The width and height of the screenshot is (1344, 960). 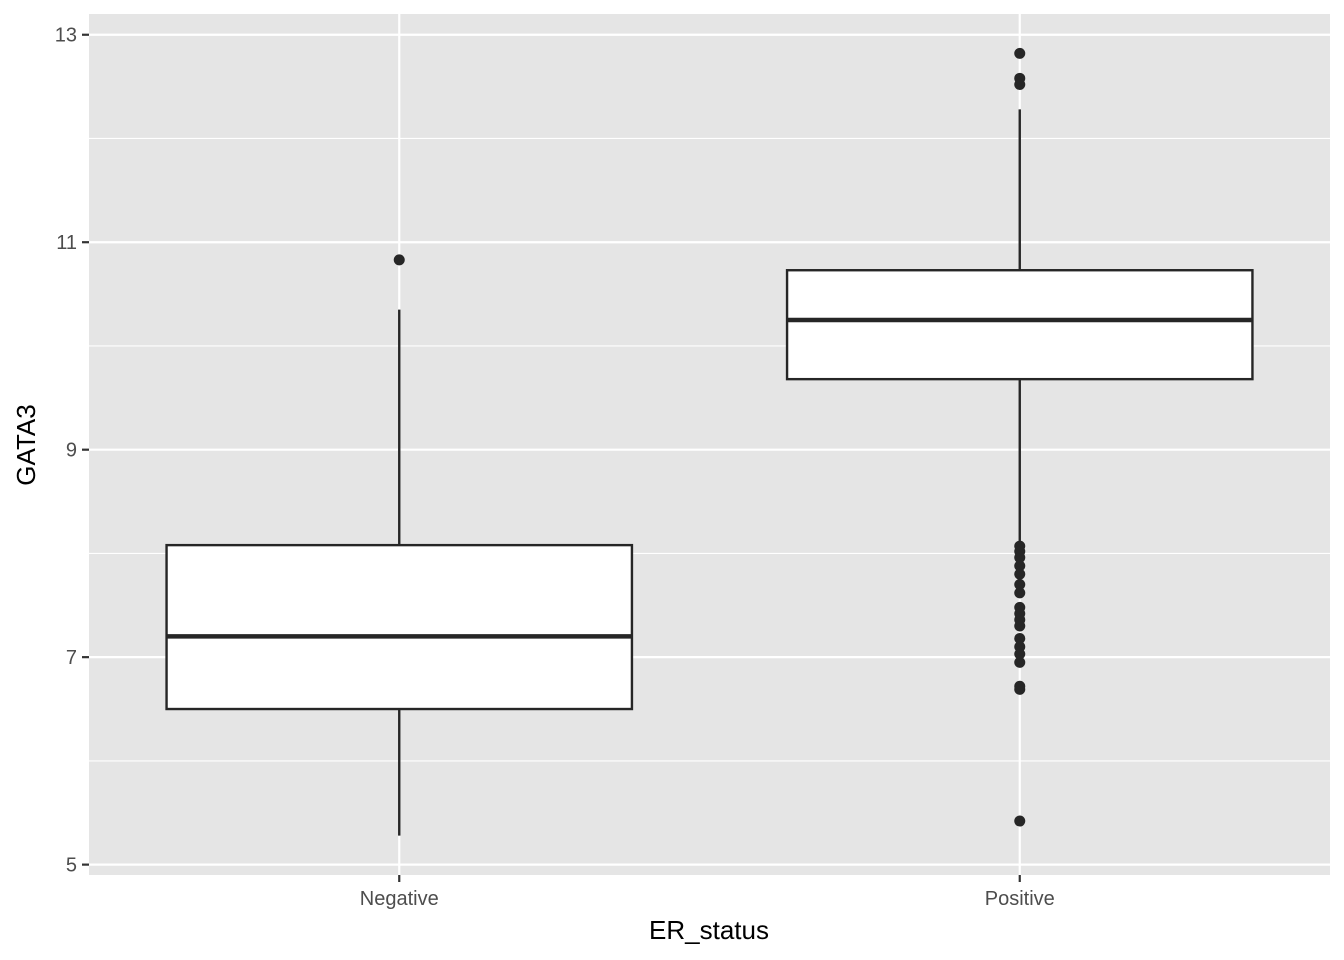 I want to click on y-tick-label: 5, so click(x=71, y=866).